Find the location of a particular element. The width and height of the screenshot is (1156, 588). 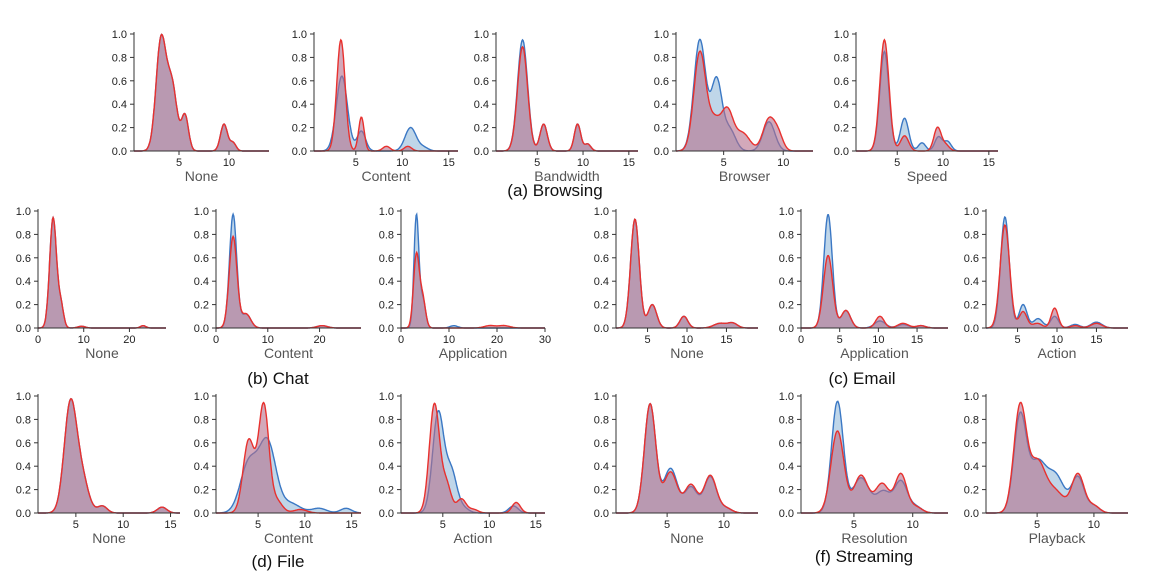

x-tick-label: 15 is located at coordinates (170, 525).